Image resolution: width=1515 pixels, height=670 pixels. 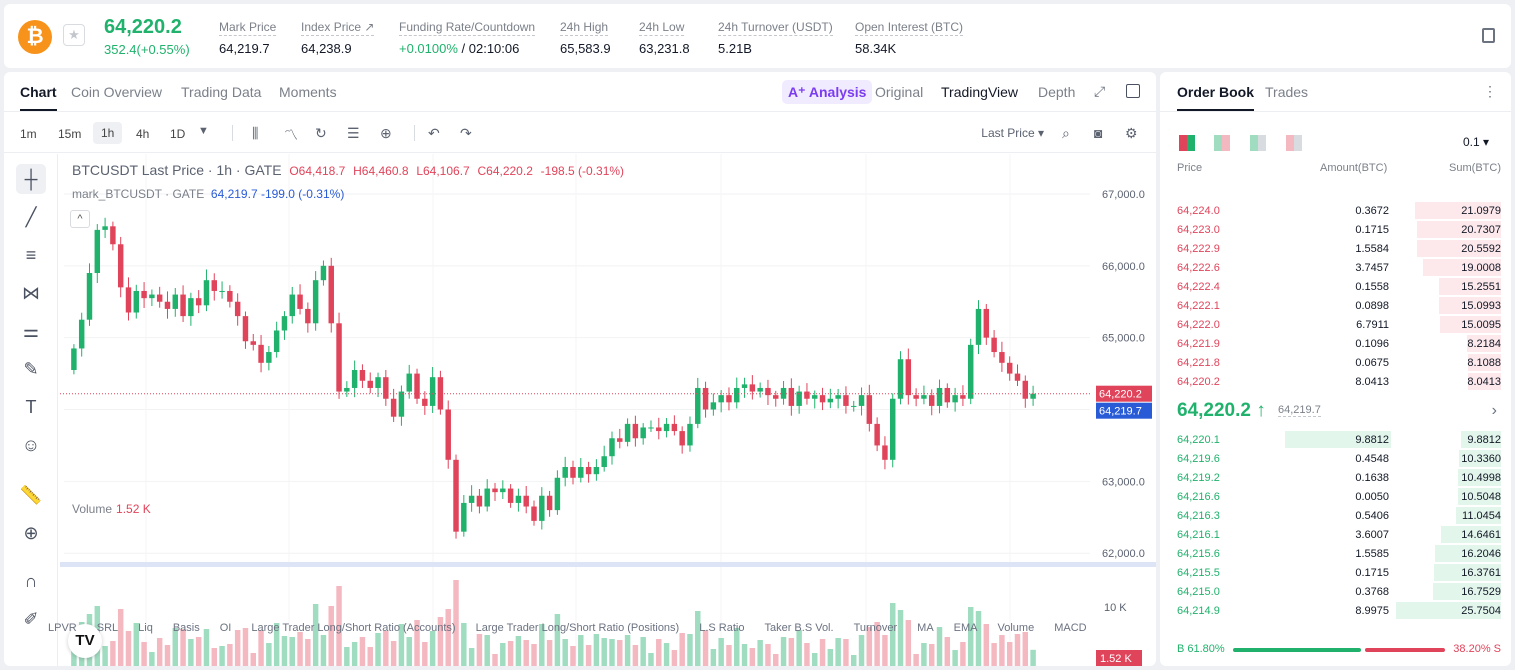 I want to click on bid-row: 64,216.1 3.6007 14.6461, so click(x=1335, y=534).